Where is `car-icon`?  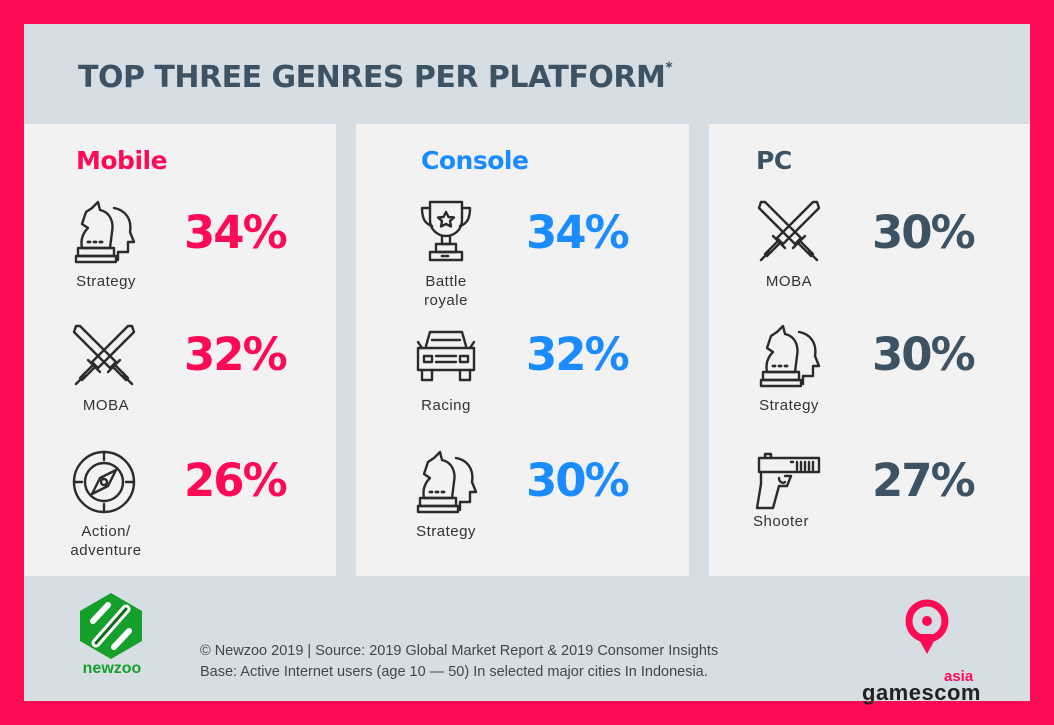 car-icon is located at coordinates (446, 356).